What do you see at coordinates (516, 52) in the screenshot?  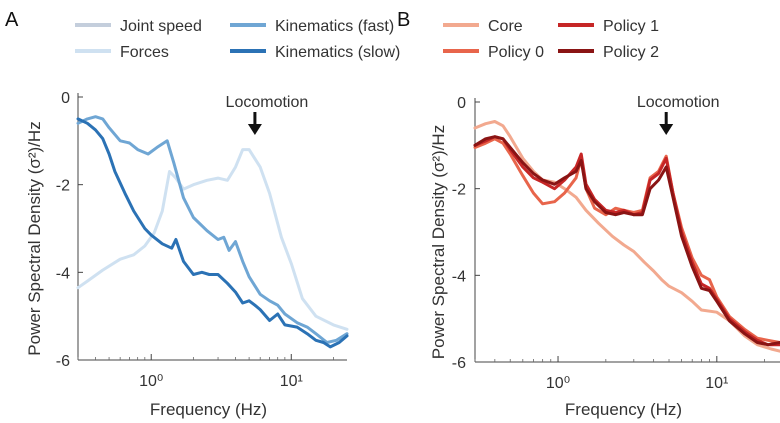 I see `legend-label: Policy 0` at bounding box center [516, 52].